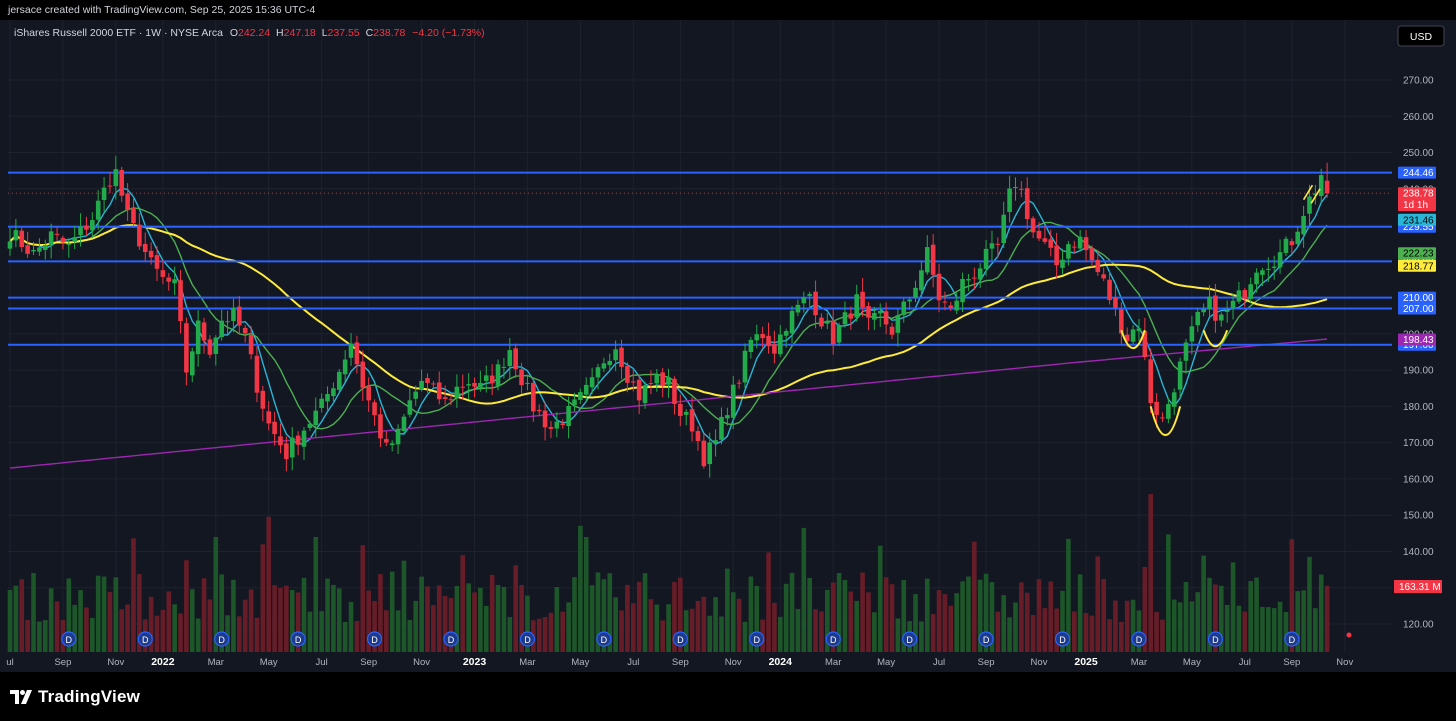 Image resolution: width=1456 pixels, height=721 pixels. What do you see at coordinates (1418, 254) in the screenshot?
I see `indicator-price-tag: 222.23` at bounding box center [1418, 254].